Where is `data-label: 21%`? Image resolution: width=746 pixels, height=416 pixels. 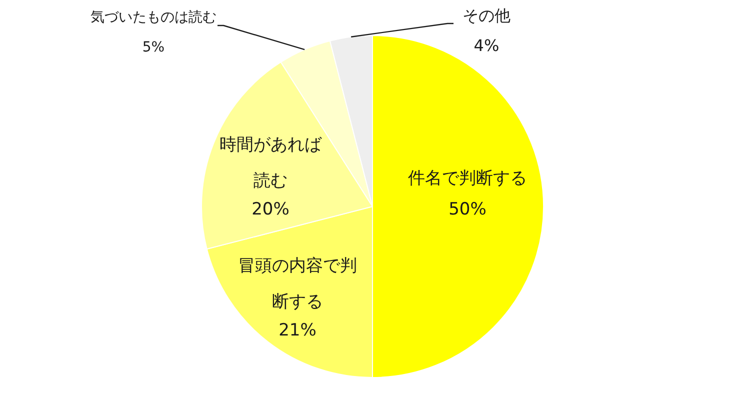 data-label: 21% is located at coordinates (297, 330).